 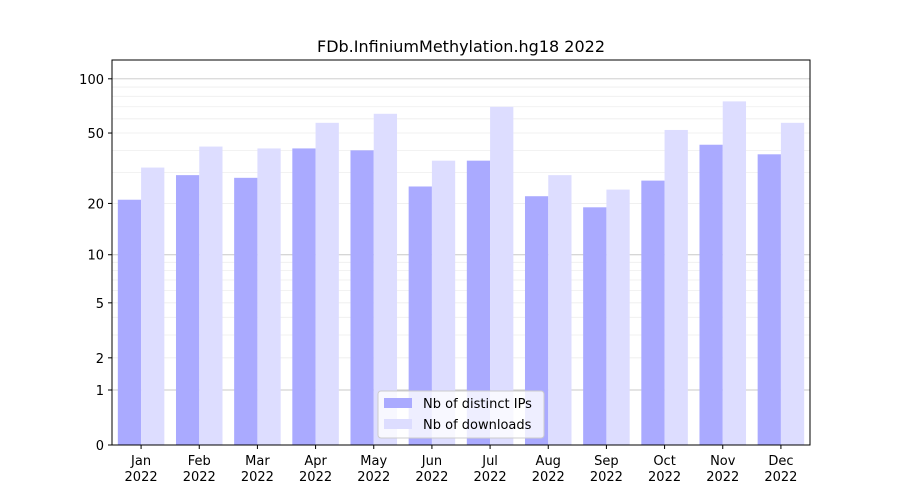 What do you see at coordinates (257, 469) in the screenshot?
I see `x-tick-label: Mar 2022` at bounding box center [257, 469].